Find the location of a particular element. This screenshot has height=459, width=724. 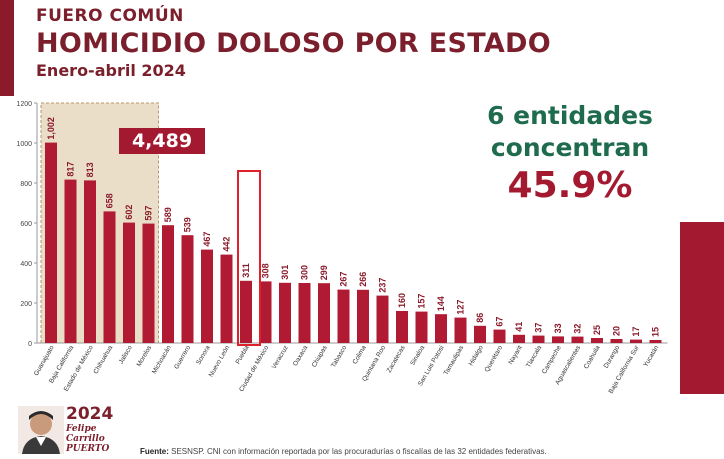

category-label-nuevo-leon: Nuevo León is located at coordinates (220, 361).